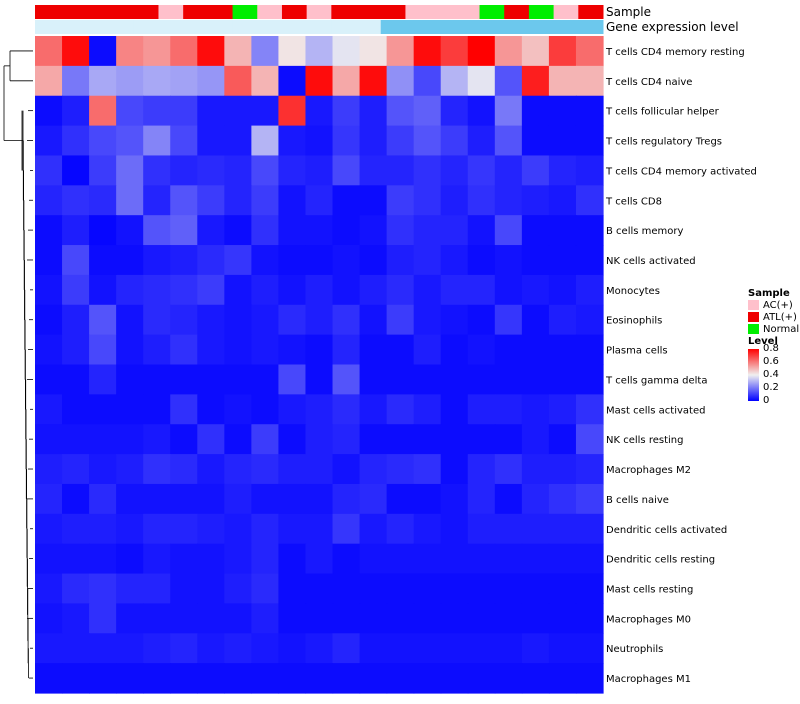 Image resolution: width=800 pixels, height=704 pixels. Describe the element at coordinates (655, 410) in the screenshot. I see `row-label: Mast cells activated` at that location.